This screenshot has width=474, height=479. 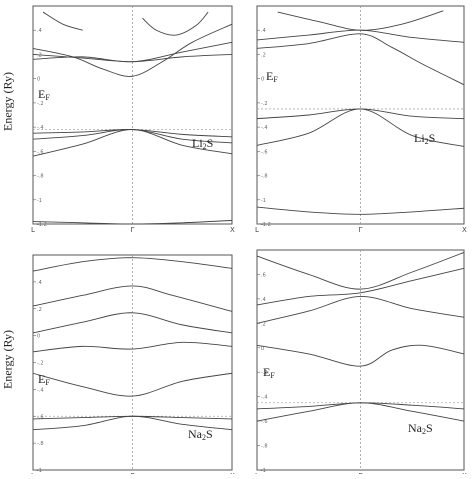 What do you see at coordinates (7, 101) in the screenshot?
I see `y-axis-label-top: Energy (Ry)` at bounding box center [7, 101].